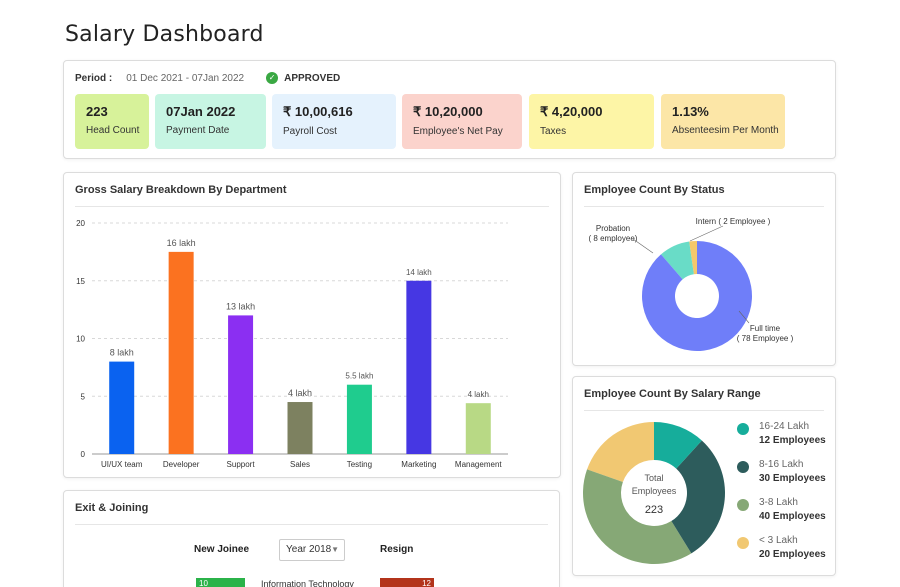 The width and height of the screenshot is (900, 587). I want to click on period-value: 01 Dec 2021 - 07Jan 2022, so click(185, 78).